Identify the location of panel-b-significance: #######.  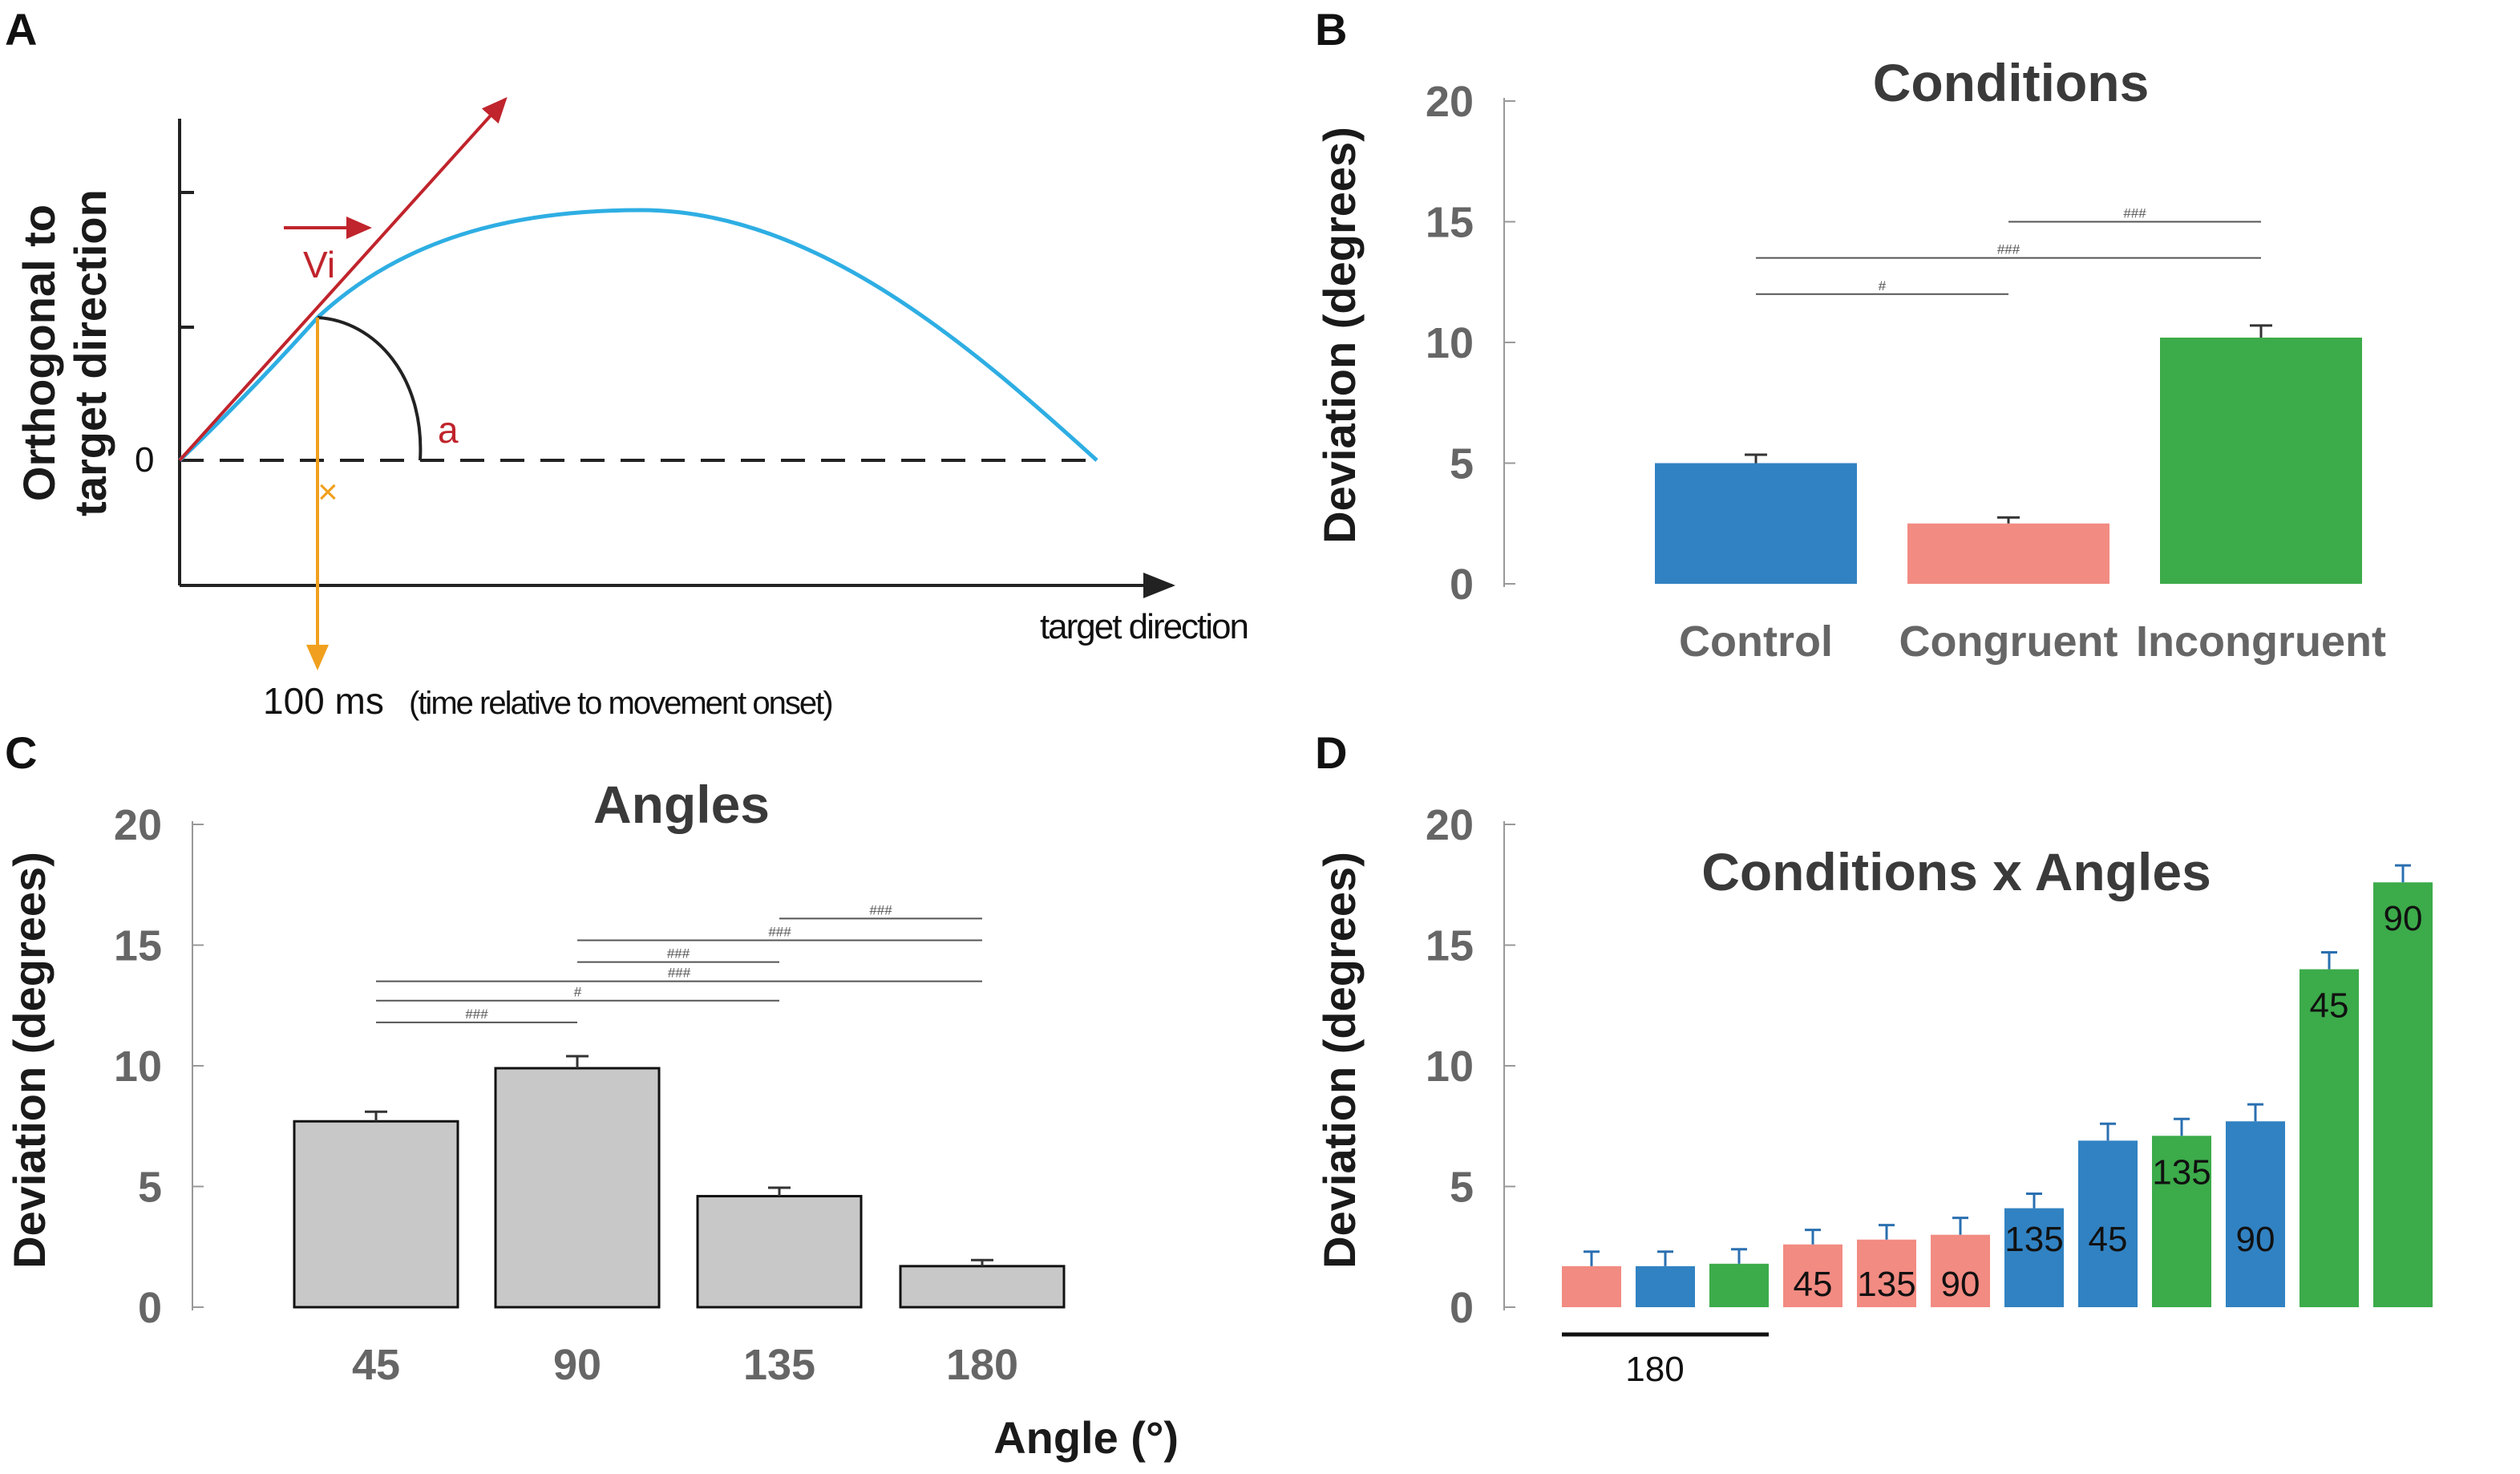
(2009, 251).